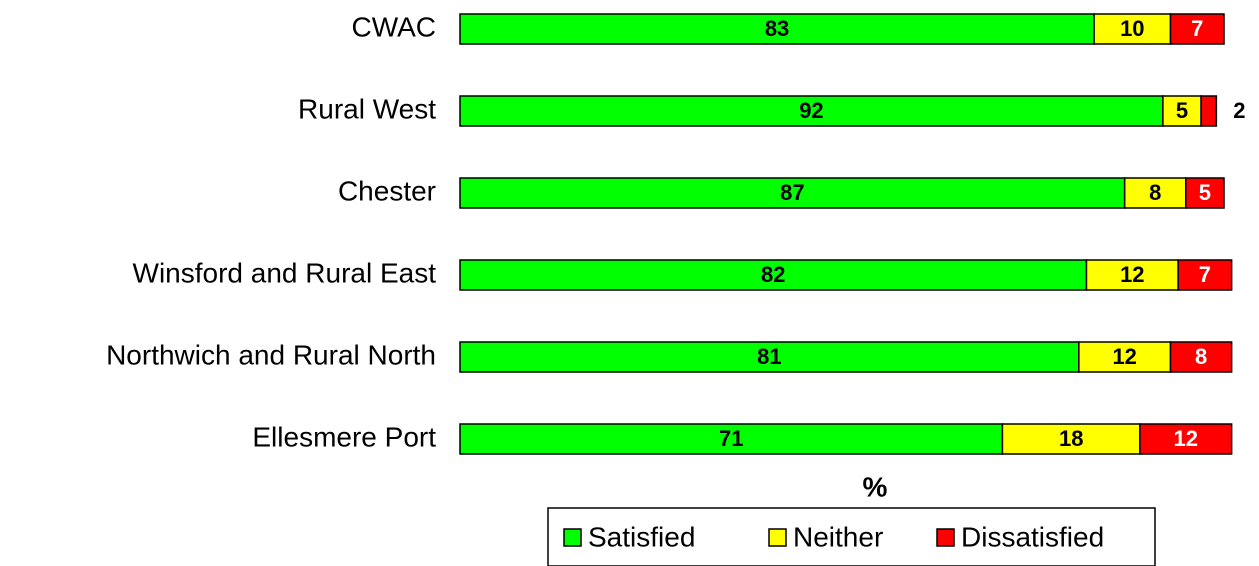 This screenshot has width=1259, height=566. What do you see at coordinates (367, 108) in the screenshot?
I see `y-tick-label: Rural West` at bounding box center [367, 108].